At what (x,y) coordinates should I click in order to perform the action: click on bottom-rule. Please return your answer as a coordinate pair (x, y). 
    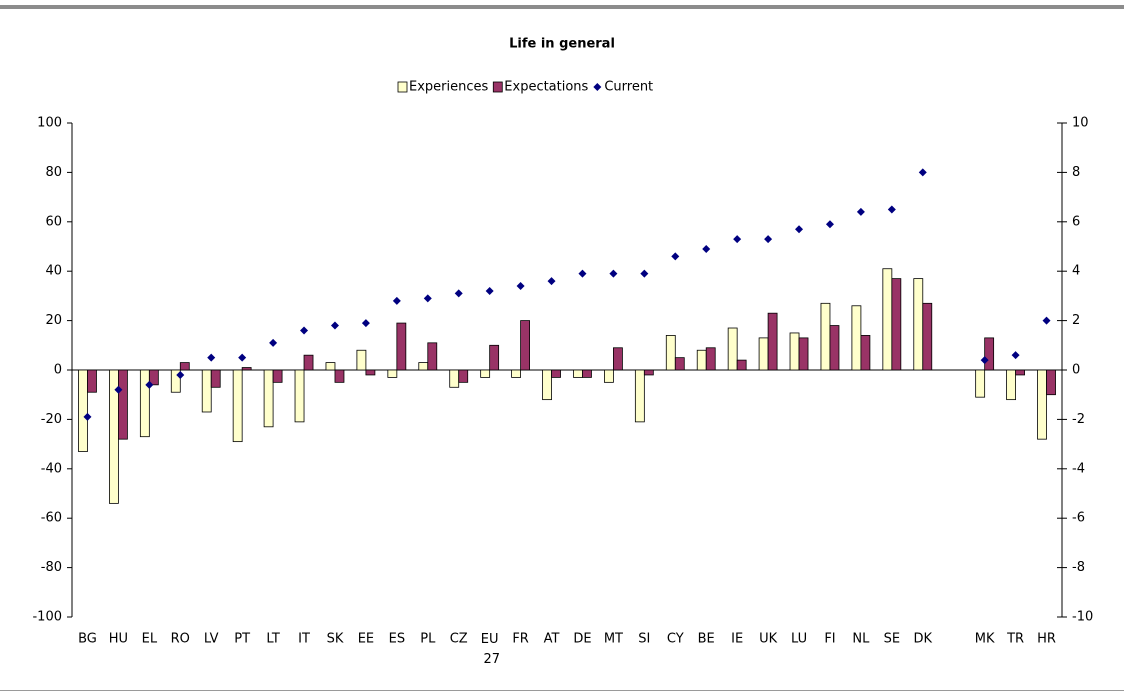
    Looking at the image, I should click on (562, 690).